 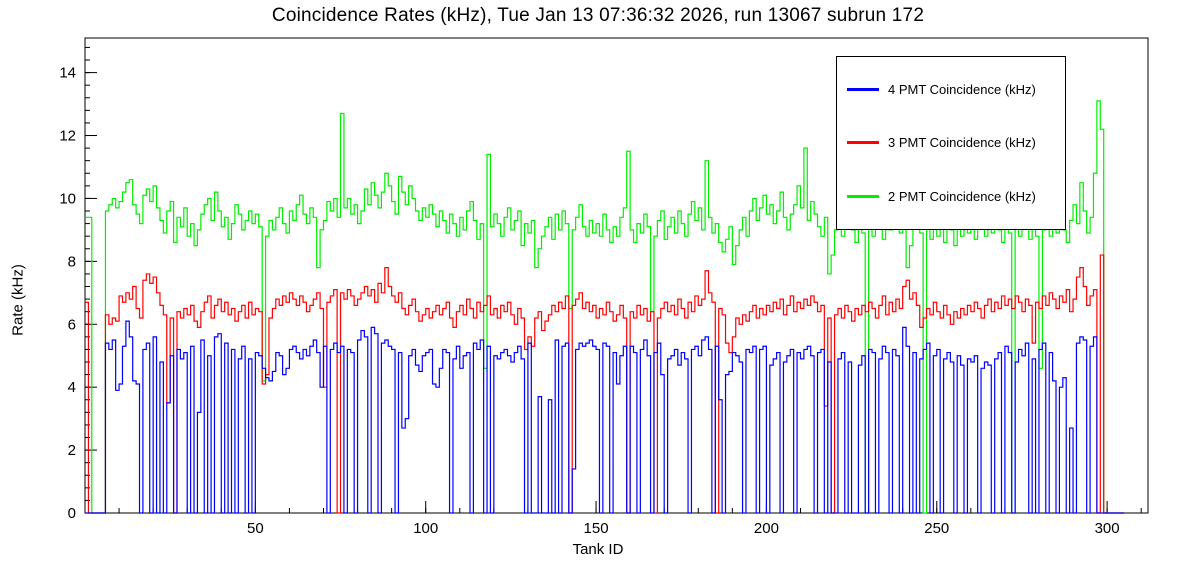 I want to click on legend-entry-4pmt: 4 PMT Coincidence (kHz), so click(x=951, y=89).